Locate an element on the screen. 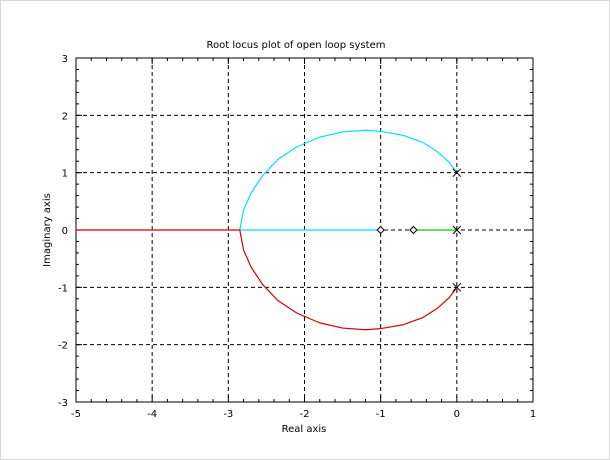 This screenshot has width=610, height=460. x-tick-label: -2 is located at coordinates (305, 414).